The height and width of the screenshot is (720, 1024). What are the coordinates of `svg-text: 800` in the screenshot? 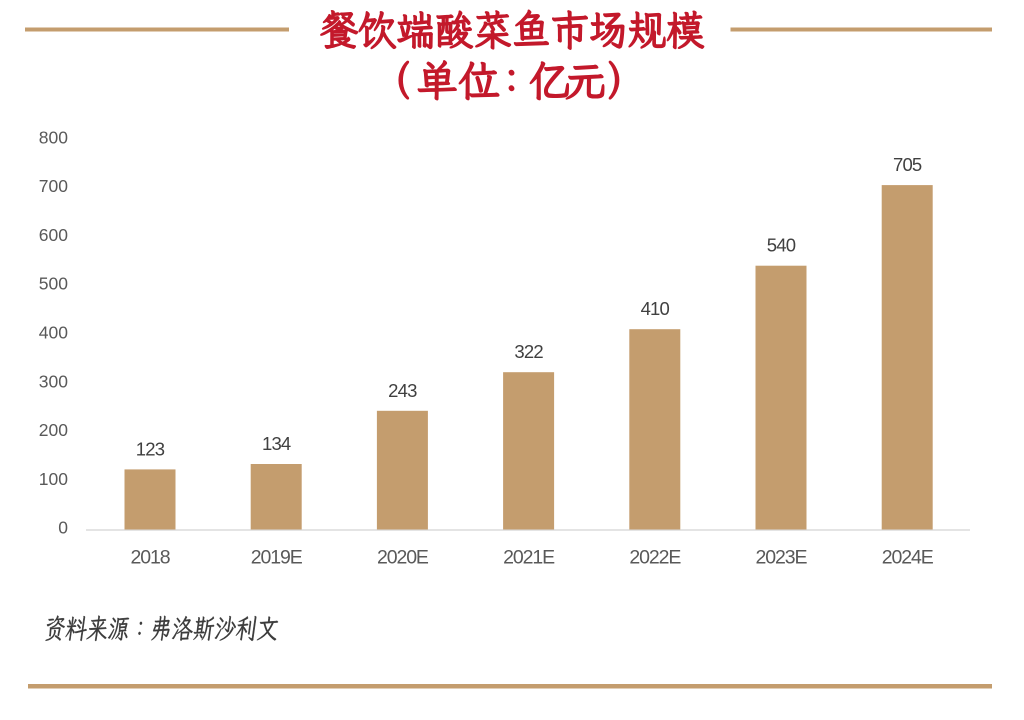 It's located at (53, 137).